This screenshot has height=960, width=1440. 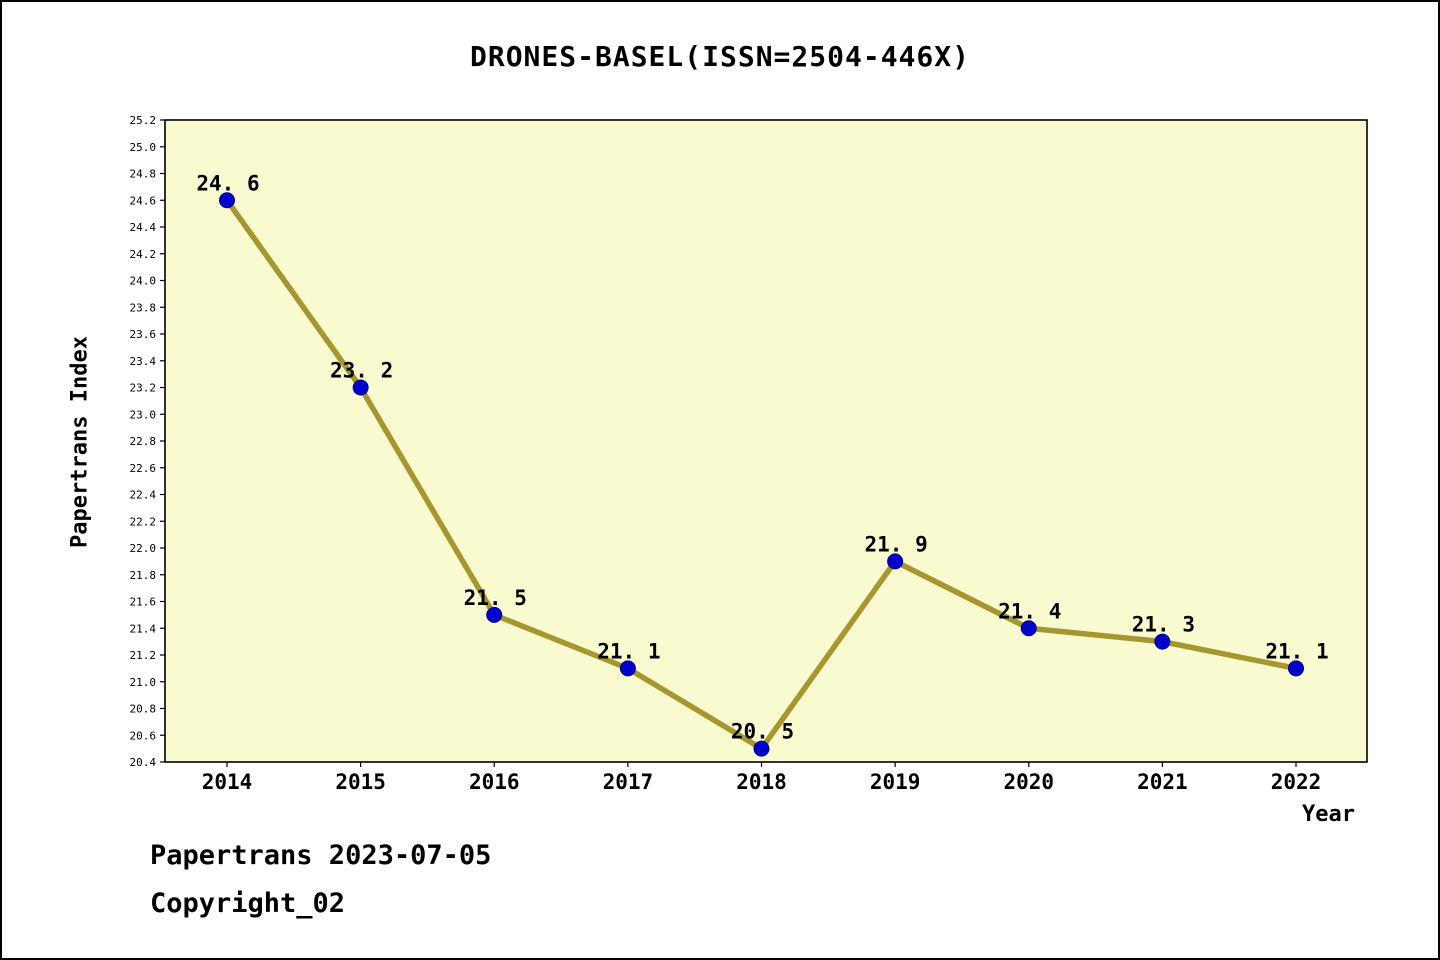 I want to click on svg-text: 21. 5, so click(x=495, y=598).